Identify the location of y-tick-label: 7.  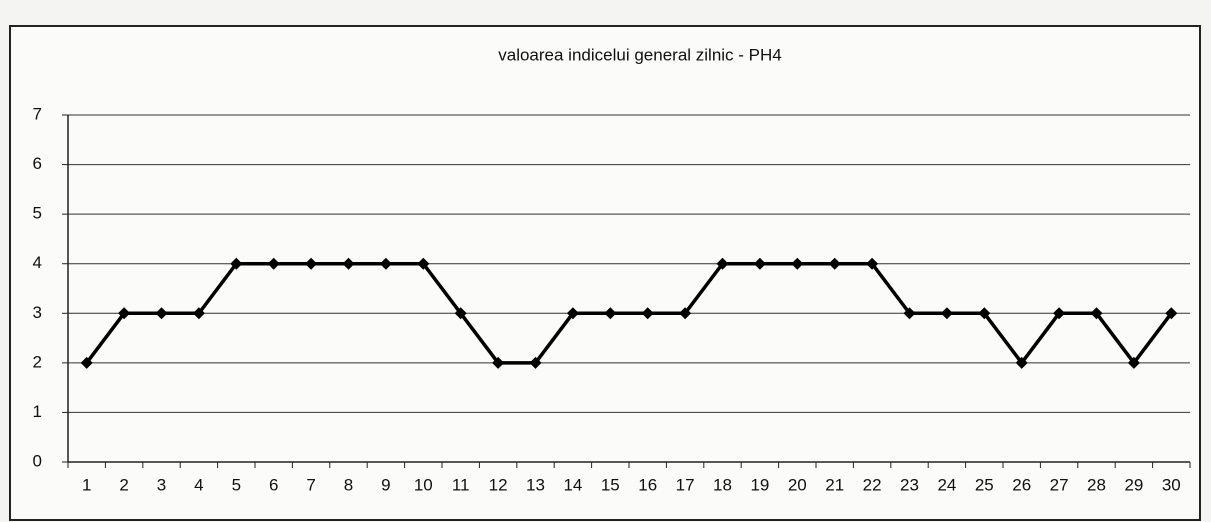
(37, 113).